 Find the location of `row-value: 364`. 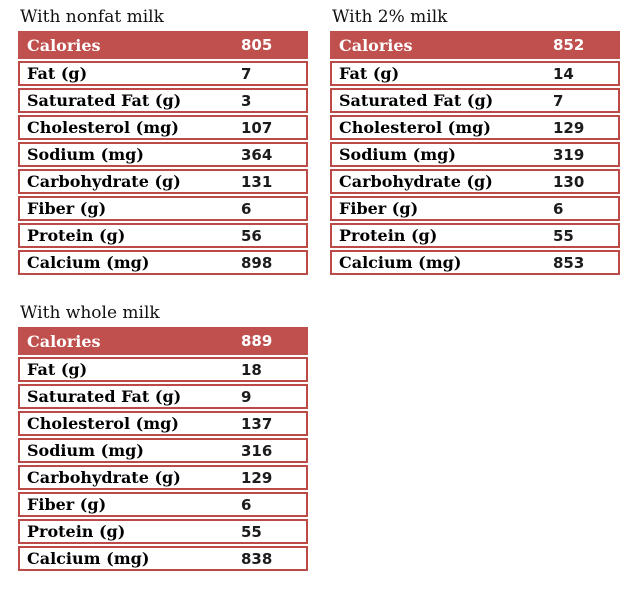

row-value: 364 is located at coordinates (257, 154).